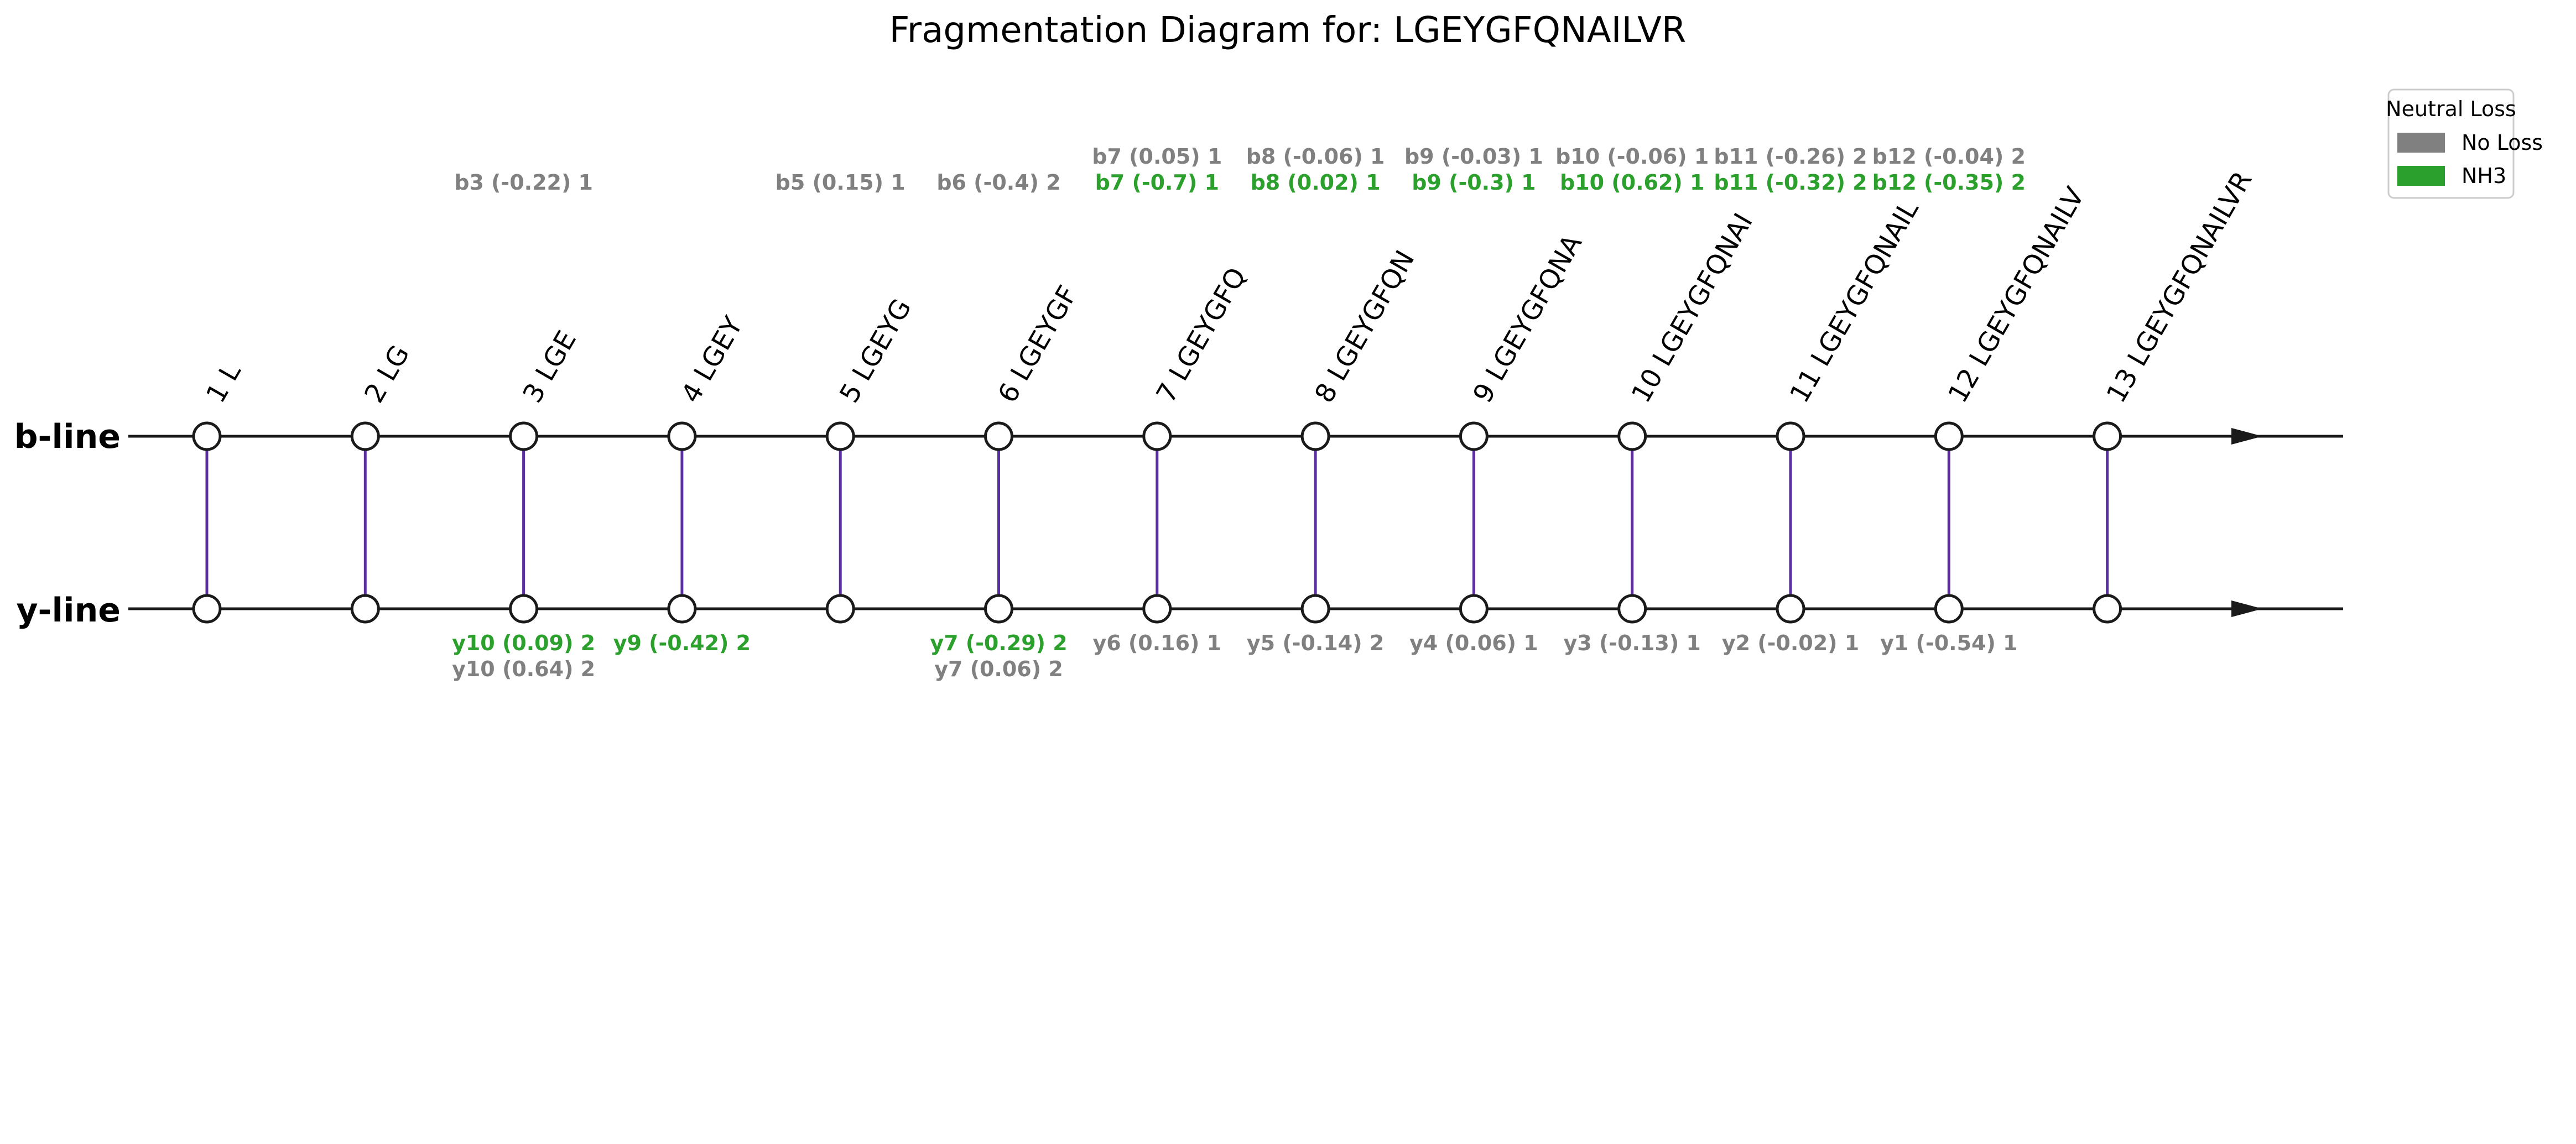 This screenshot has width=2576, height=1144. Describe the element at coordinates (1632, 183) in the screenshot. I see `b-ion-label: b10 (0.62) 1` at that location.